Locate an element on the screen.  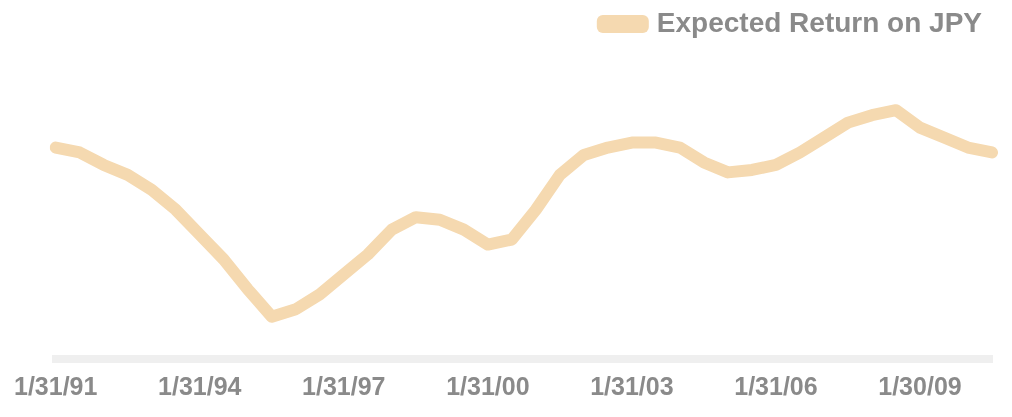
x-tick-label: 1/31/03 is located at coordinates (632, 385).